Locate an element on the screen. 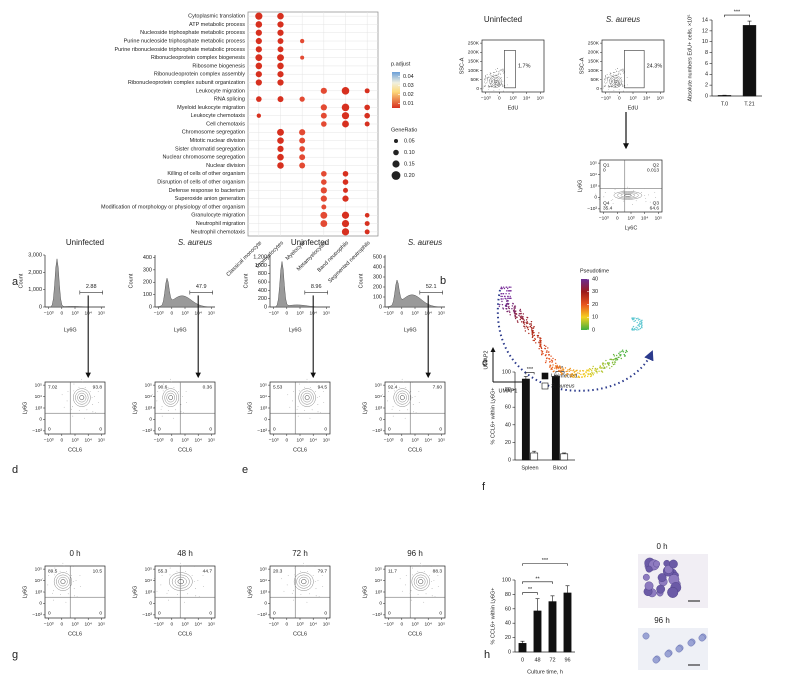 Image resolution: width=788 pixels, height=686 pixels. y-tick-label: 10³ is located at coordinates (38, 408).